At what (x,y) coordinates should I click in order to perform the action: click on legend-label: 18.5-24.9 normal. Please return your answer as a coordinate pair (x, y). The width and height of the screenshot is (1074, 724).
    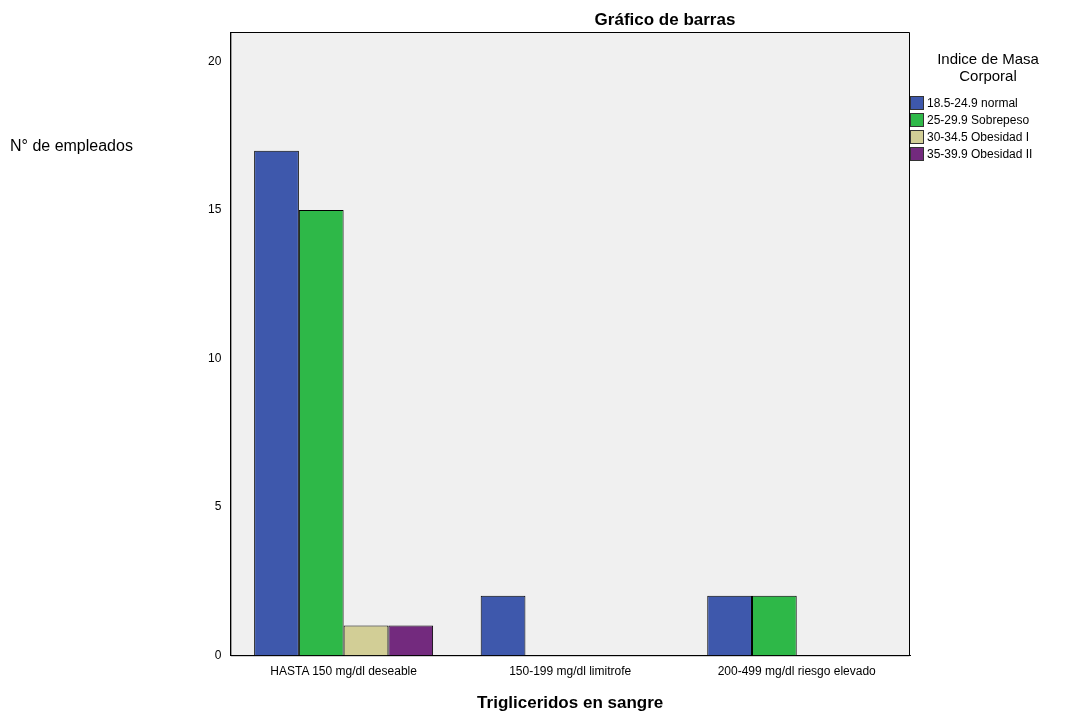
    Looking at the image, I should click on (972, 102).